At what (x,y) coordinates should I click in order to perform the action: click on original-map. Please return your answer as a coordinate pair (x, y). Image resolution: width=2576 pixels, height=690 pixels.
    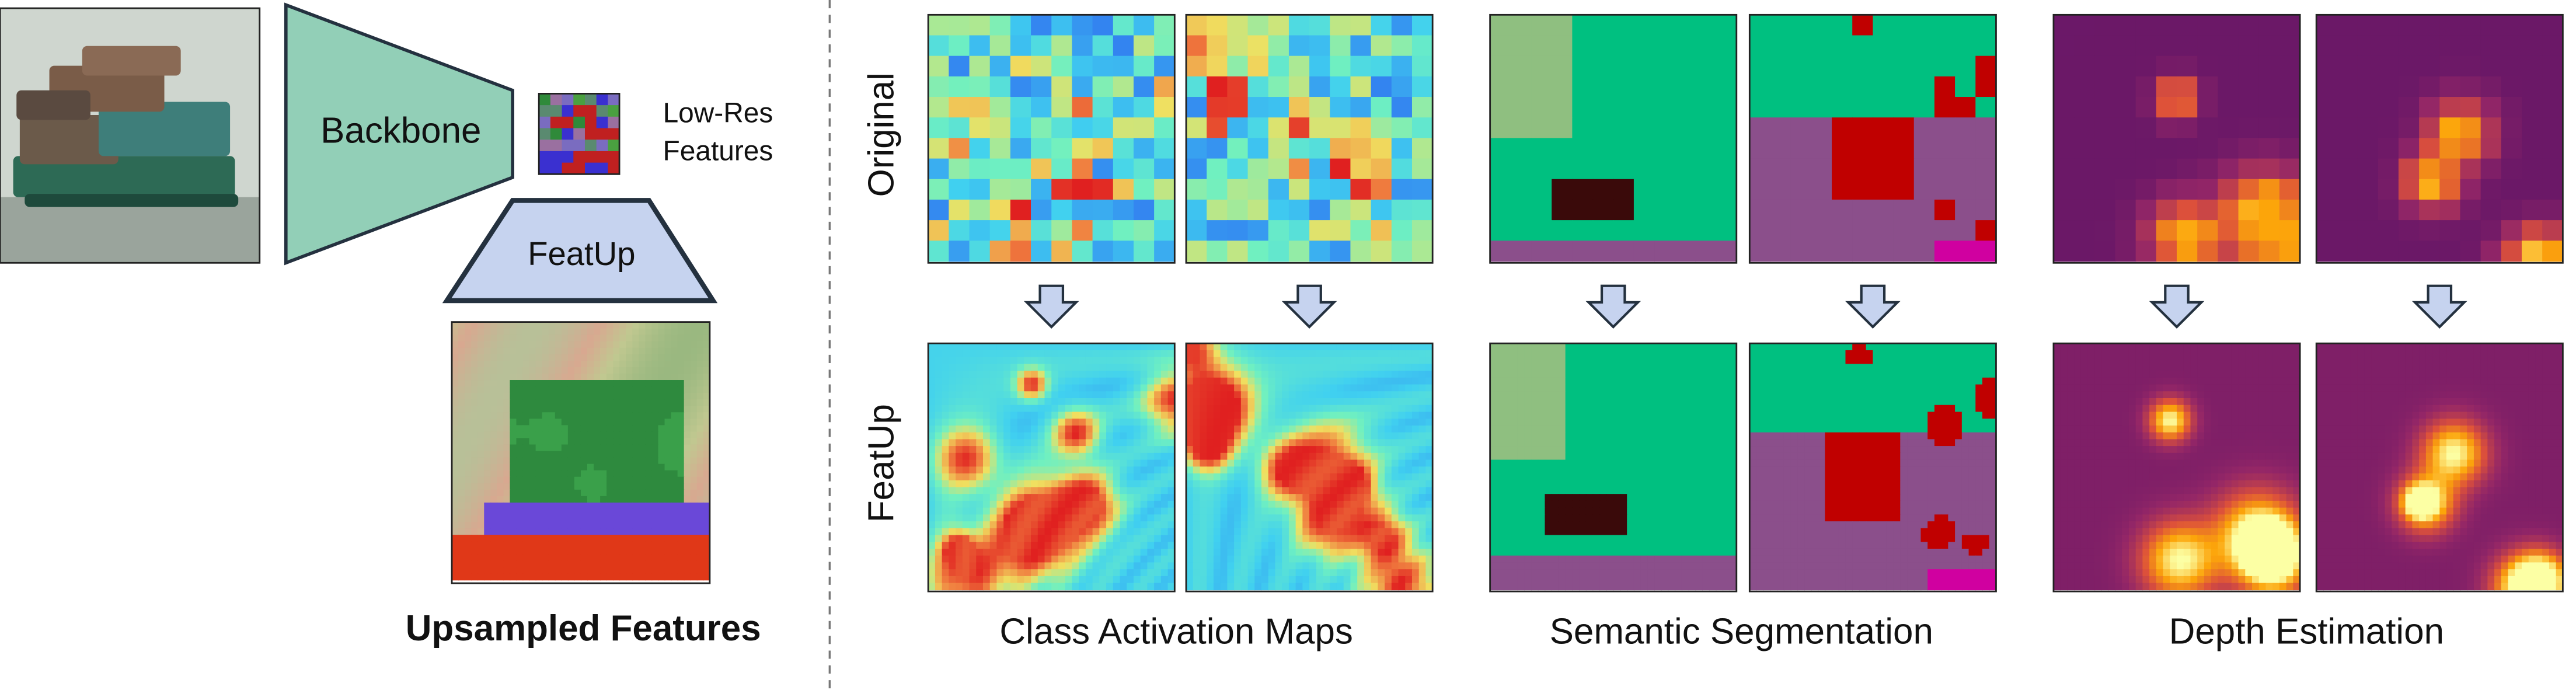
    Looking at the image, I should click on (1614, 138).